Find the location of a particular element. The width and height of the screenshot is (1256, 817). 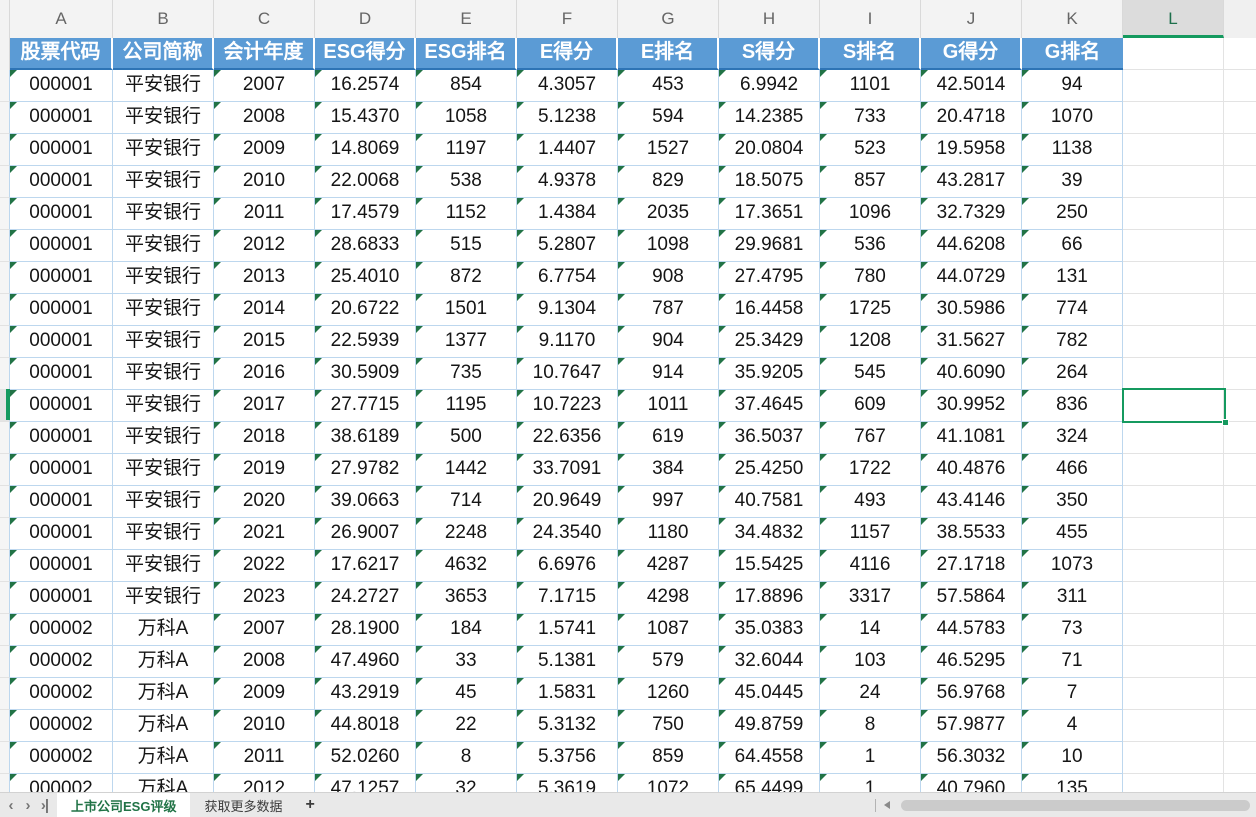

cell: 135 is located at coordinates (1072, 783).